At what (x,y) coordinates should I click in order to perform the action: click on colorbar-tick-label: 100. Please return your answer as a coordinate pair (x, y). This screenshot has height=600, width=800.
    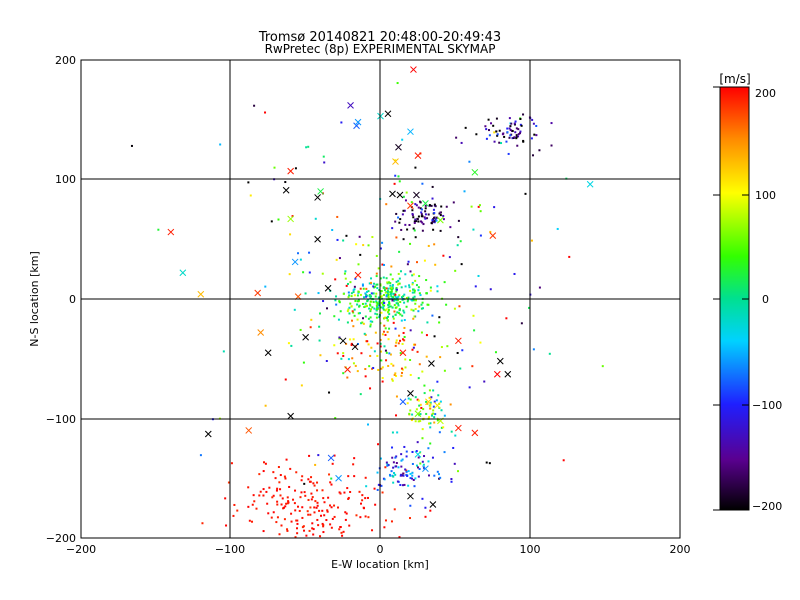
    Looking at the image, I should click on (765, 195).